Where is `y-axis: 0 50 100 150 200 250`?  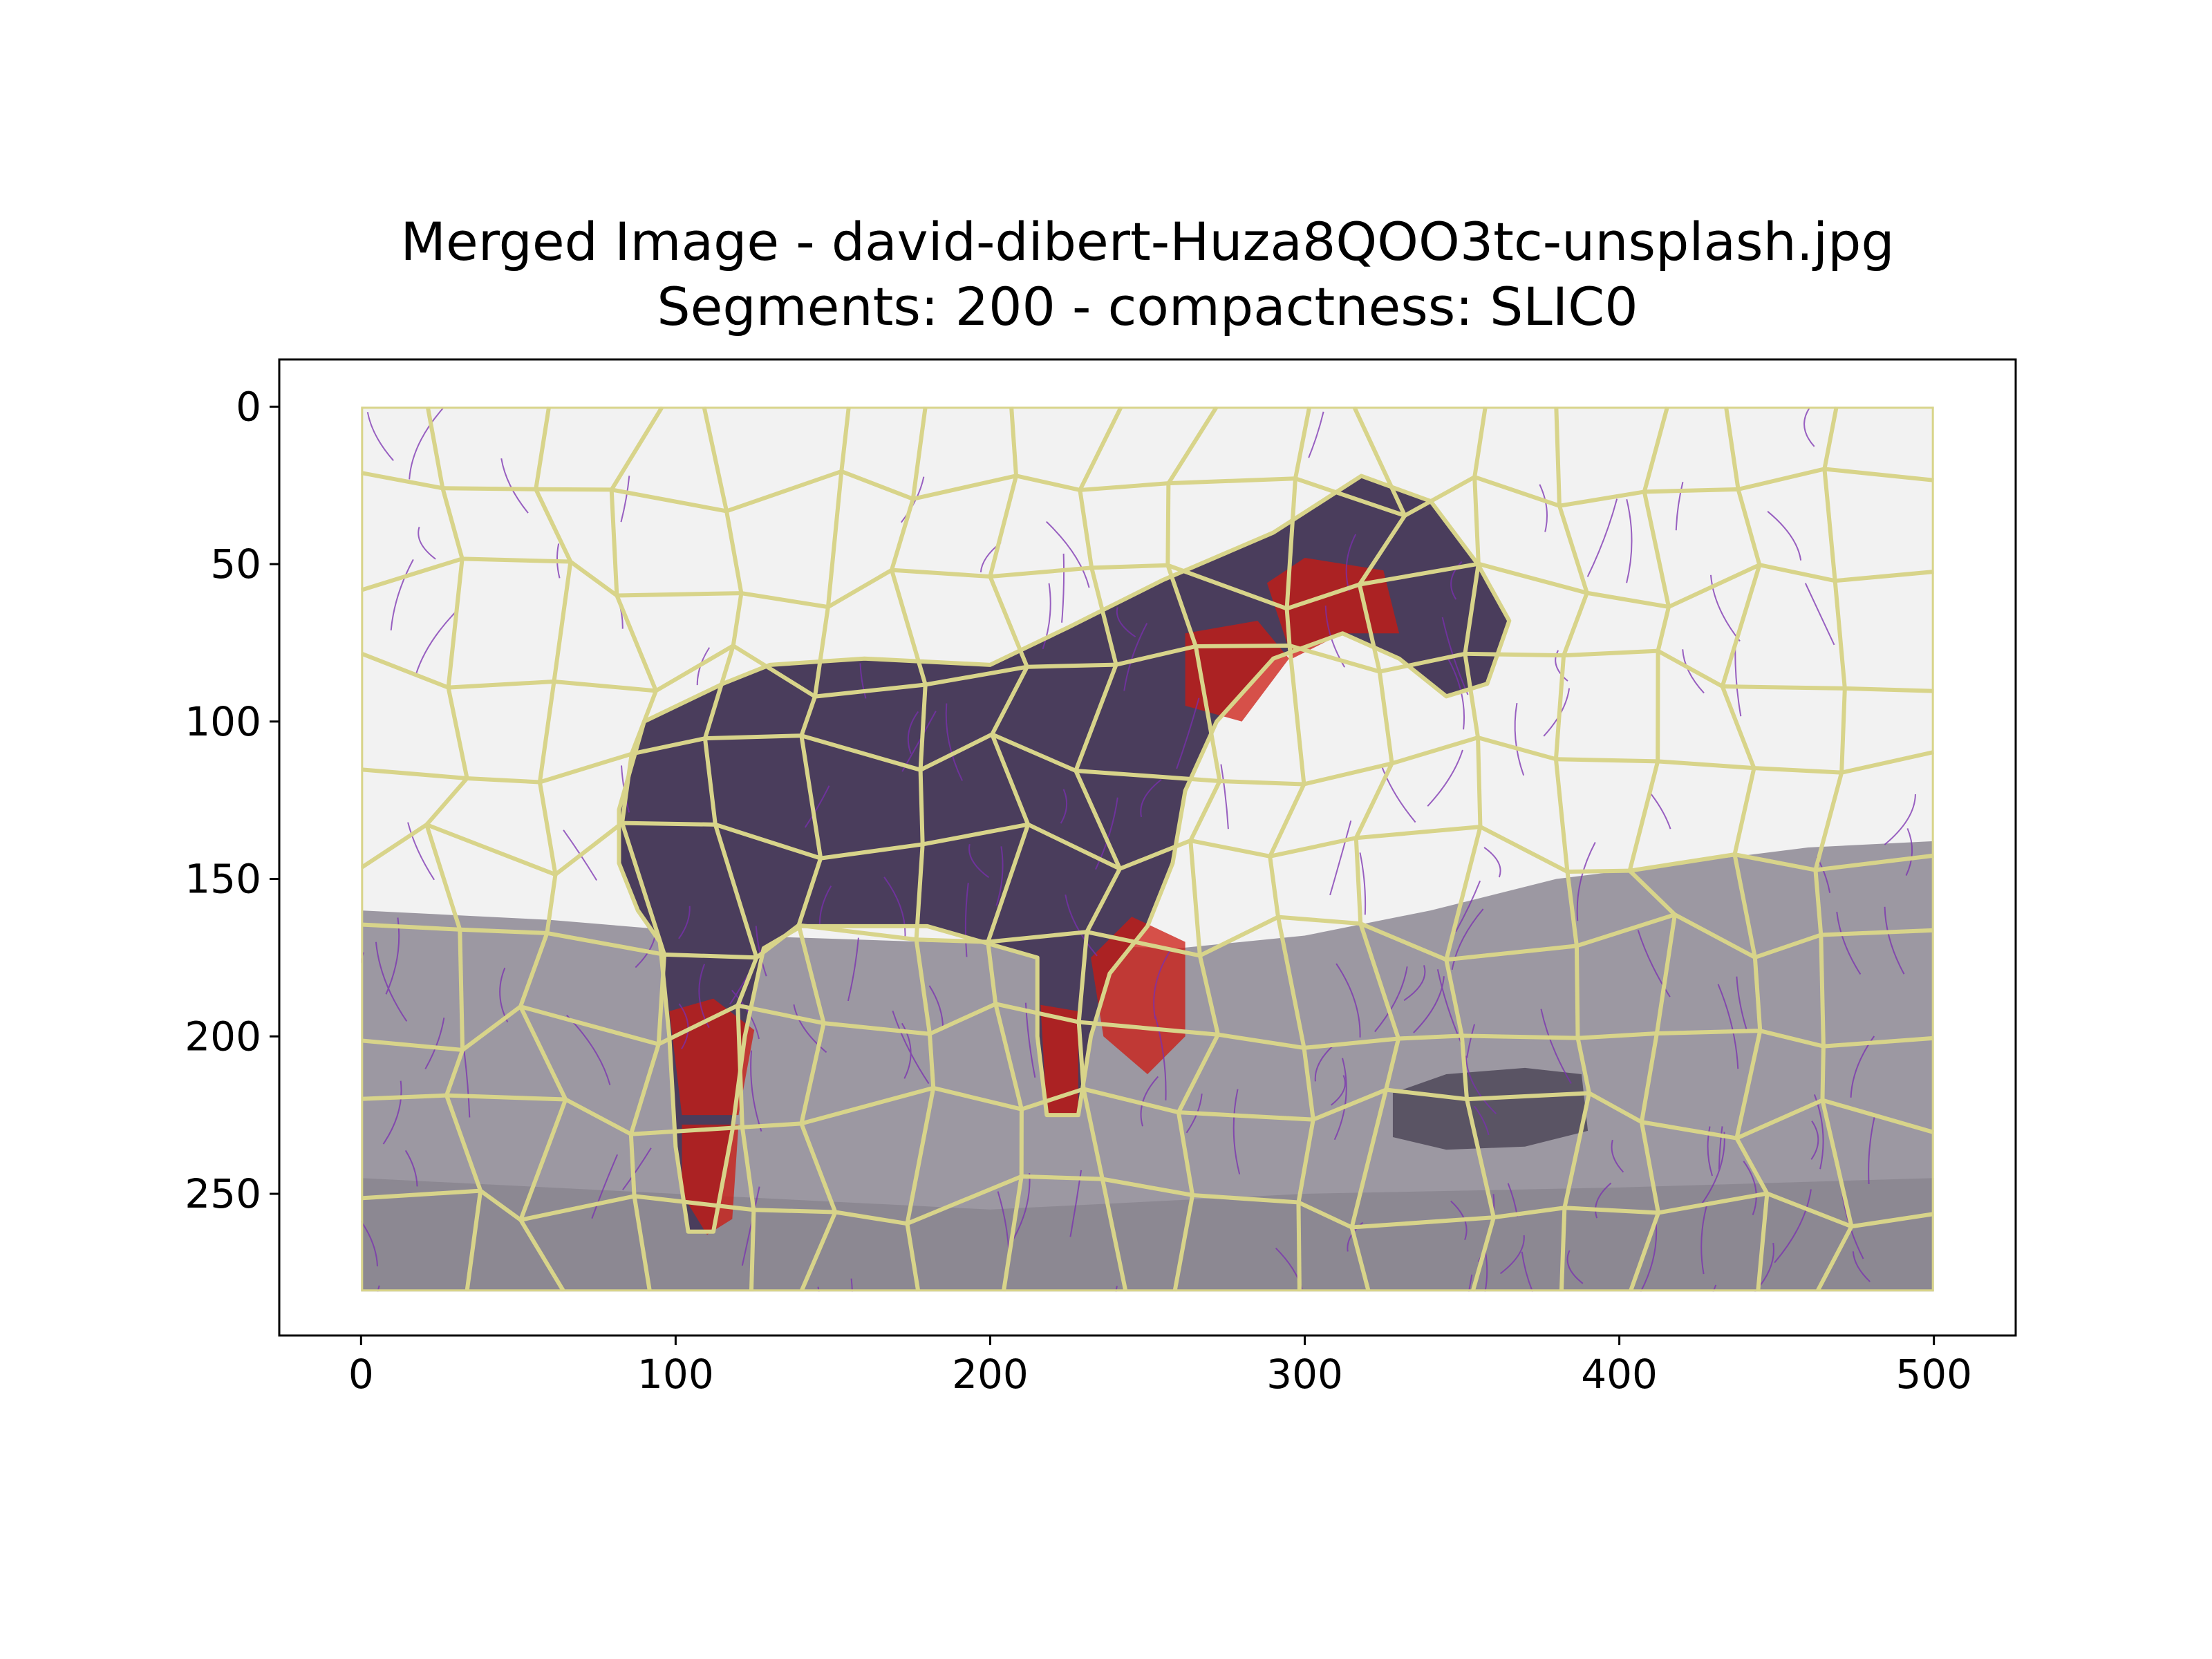
y-axis: 0 50 100 150 200 250 is located at coordinates (232, 800).